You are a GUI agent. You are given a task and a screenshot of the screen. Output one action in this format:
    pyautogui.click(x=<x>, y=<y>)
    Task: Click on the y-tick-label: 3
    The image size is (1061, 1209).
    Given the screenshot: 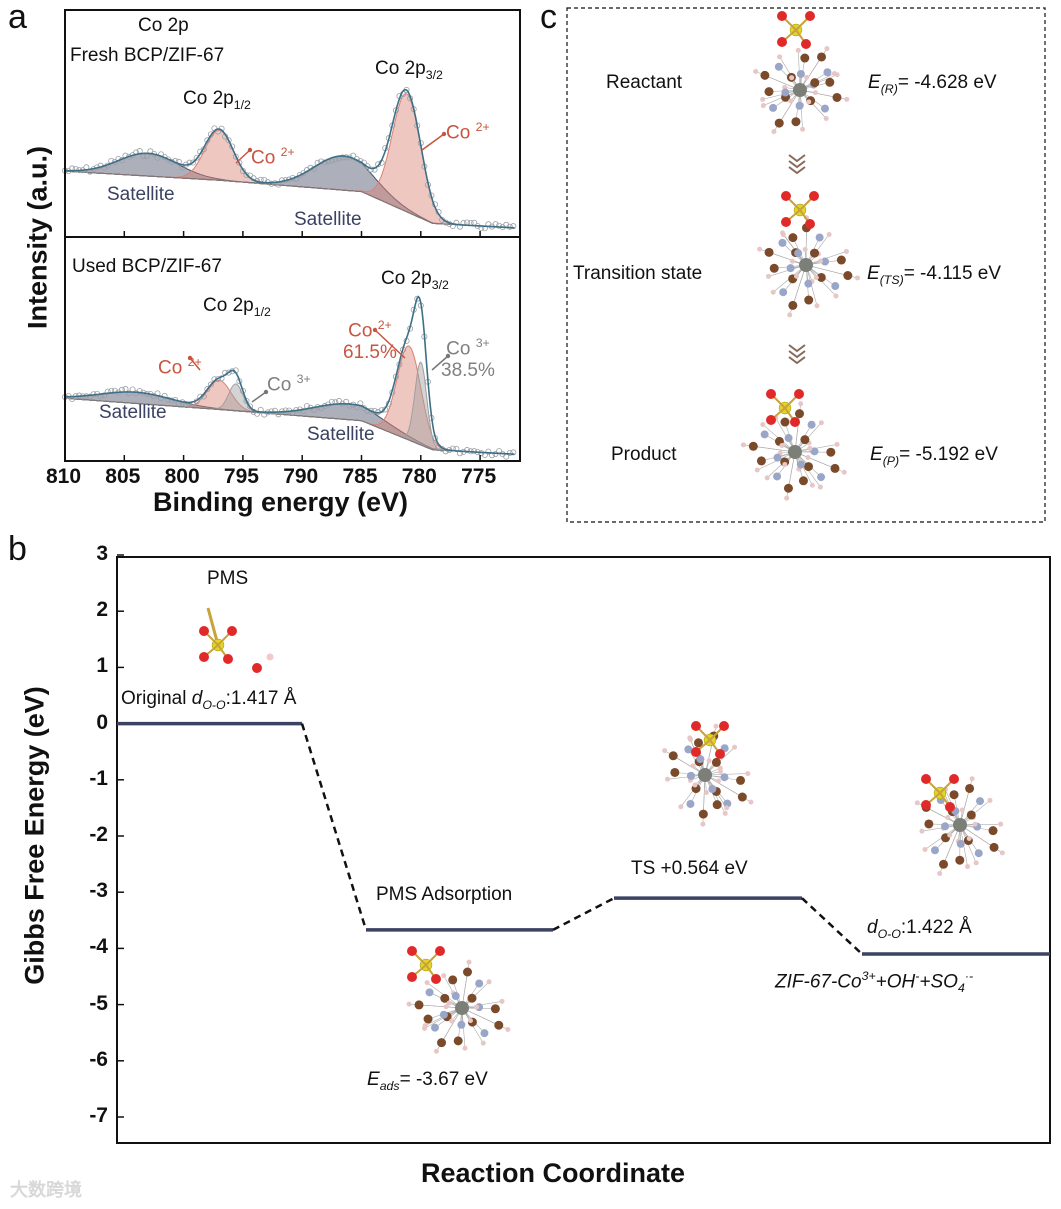 What is the action you would take?
    pyautogui.click(x=102, y=553)
    